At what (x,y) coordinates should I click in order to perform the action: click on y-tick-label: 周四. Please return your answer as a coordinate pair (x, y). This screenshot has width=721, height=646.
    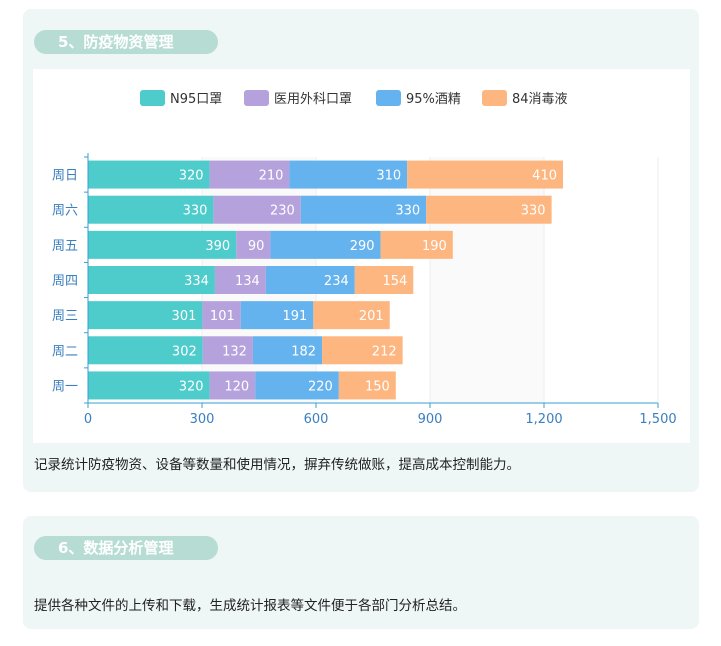
    Looking at the image, I should click on (65, 281).